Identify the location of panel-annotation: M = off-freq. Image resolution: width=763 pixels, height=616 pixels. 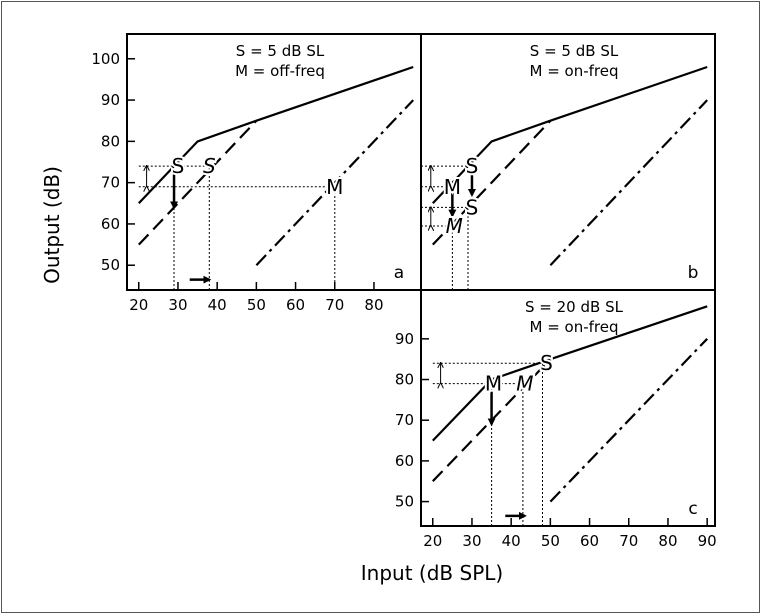
(280, 71).